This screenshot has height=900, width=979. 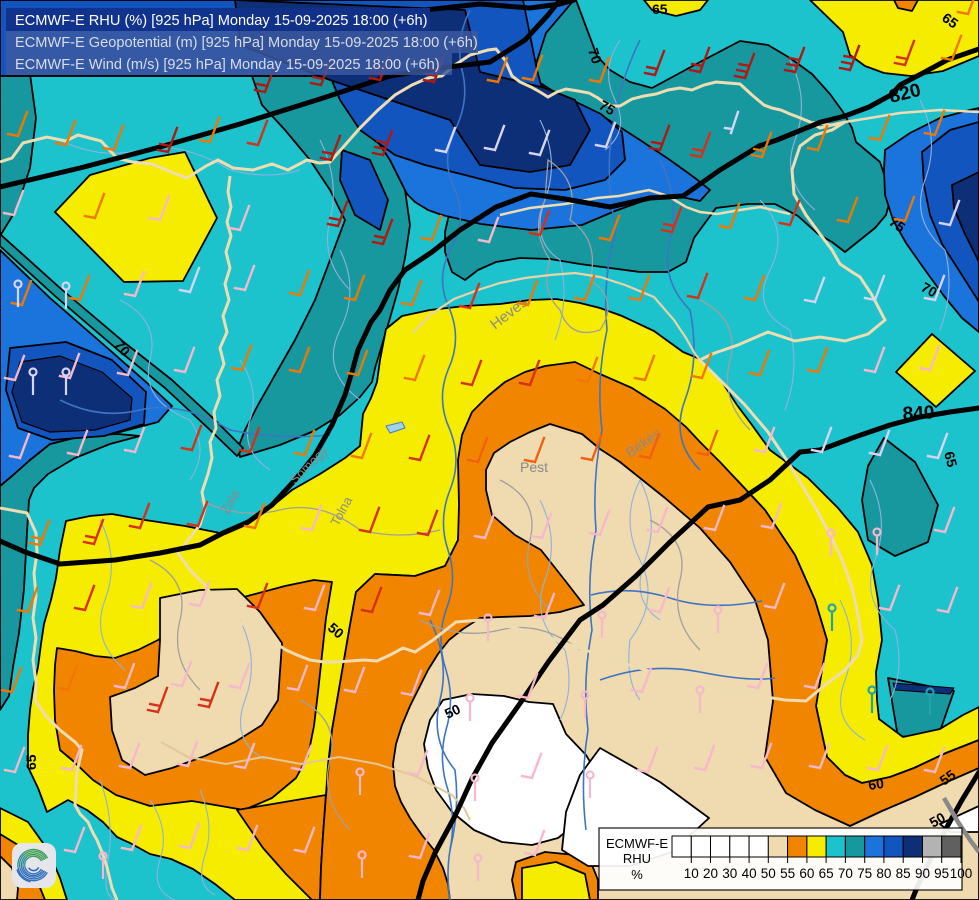 What do you see at coordinates (903, 873) in the screenshot?
I see `svg-text: 85` at bounding box center [903, 873].